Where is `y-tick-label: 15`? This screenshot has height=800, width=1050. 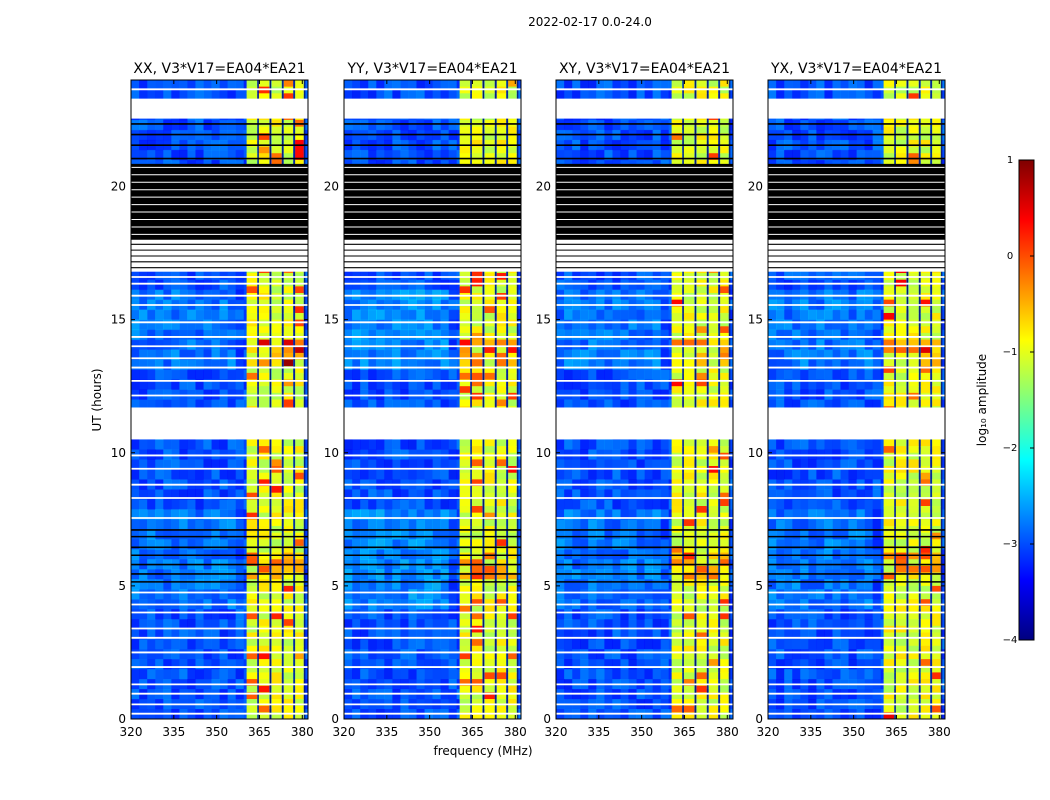 y-tick-label: 15 is located at coordinates (118, 320).